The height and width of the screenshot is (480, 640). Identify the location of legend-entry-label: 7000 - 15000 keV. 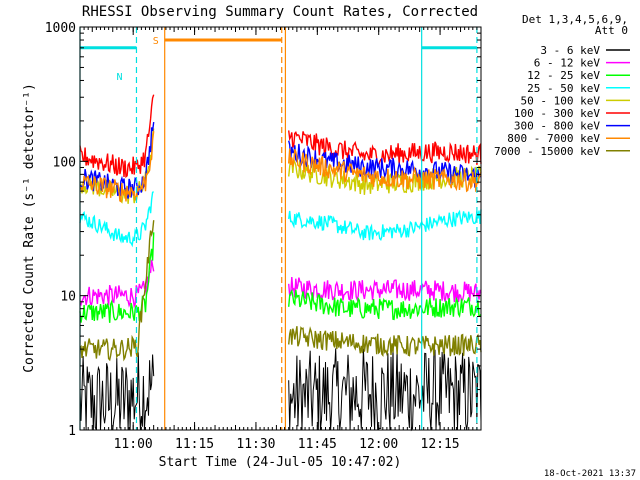
(547, 151).